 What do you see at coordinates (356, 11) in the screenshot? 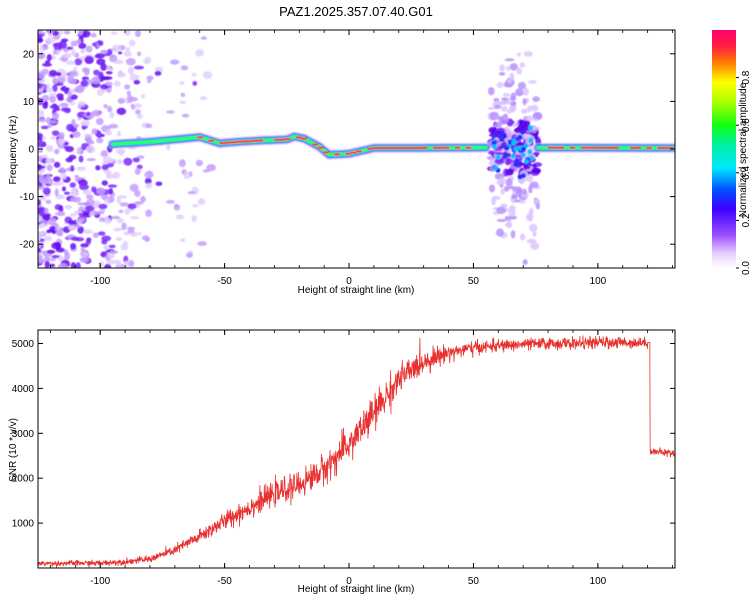
I see `chart-title: PAZ1.2025.357.07.40.G01` at bounding box center [356, 11].